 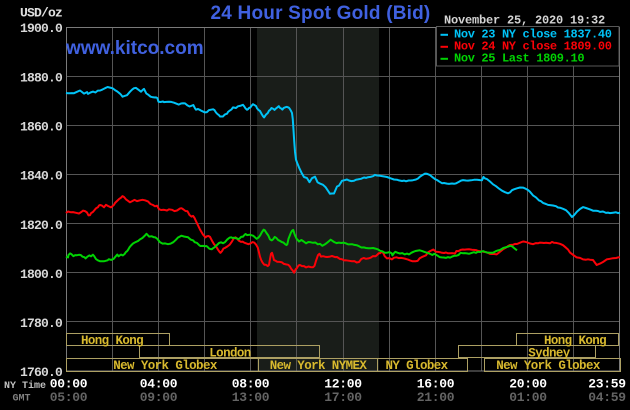 What do you see at coordinates (436, 397) in the screenshot?
I see `svg-text: 21:00` at bounding box center [436, 397].